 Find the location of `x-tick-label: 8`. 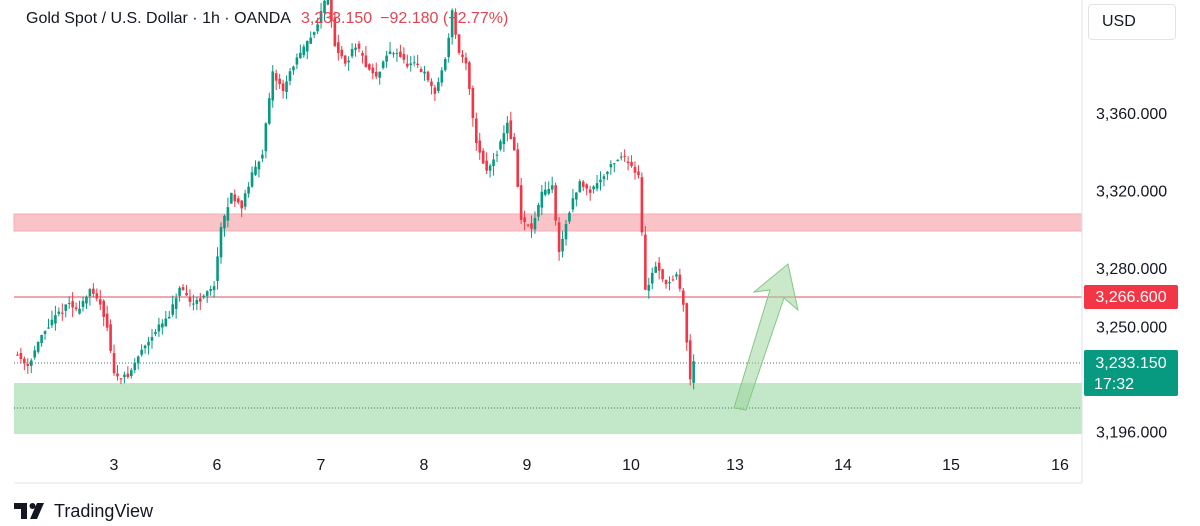

x-tick-label: 8 is located at coordinates (424, 465).